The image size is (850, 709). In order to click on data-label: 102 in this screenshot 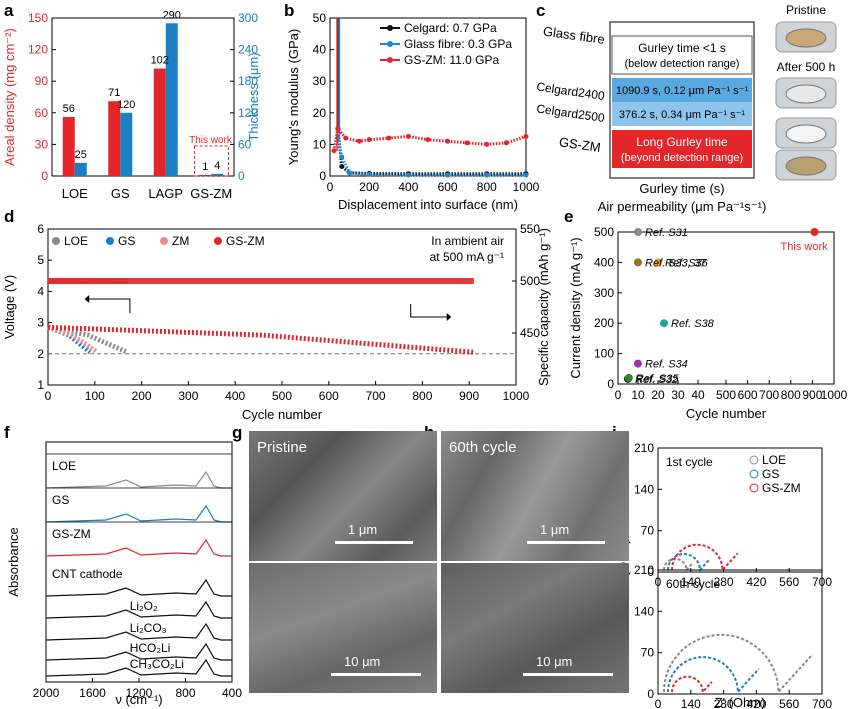, I will do `click(160, 61)`.